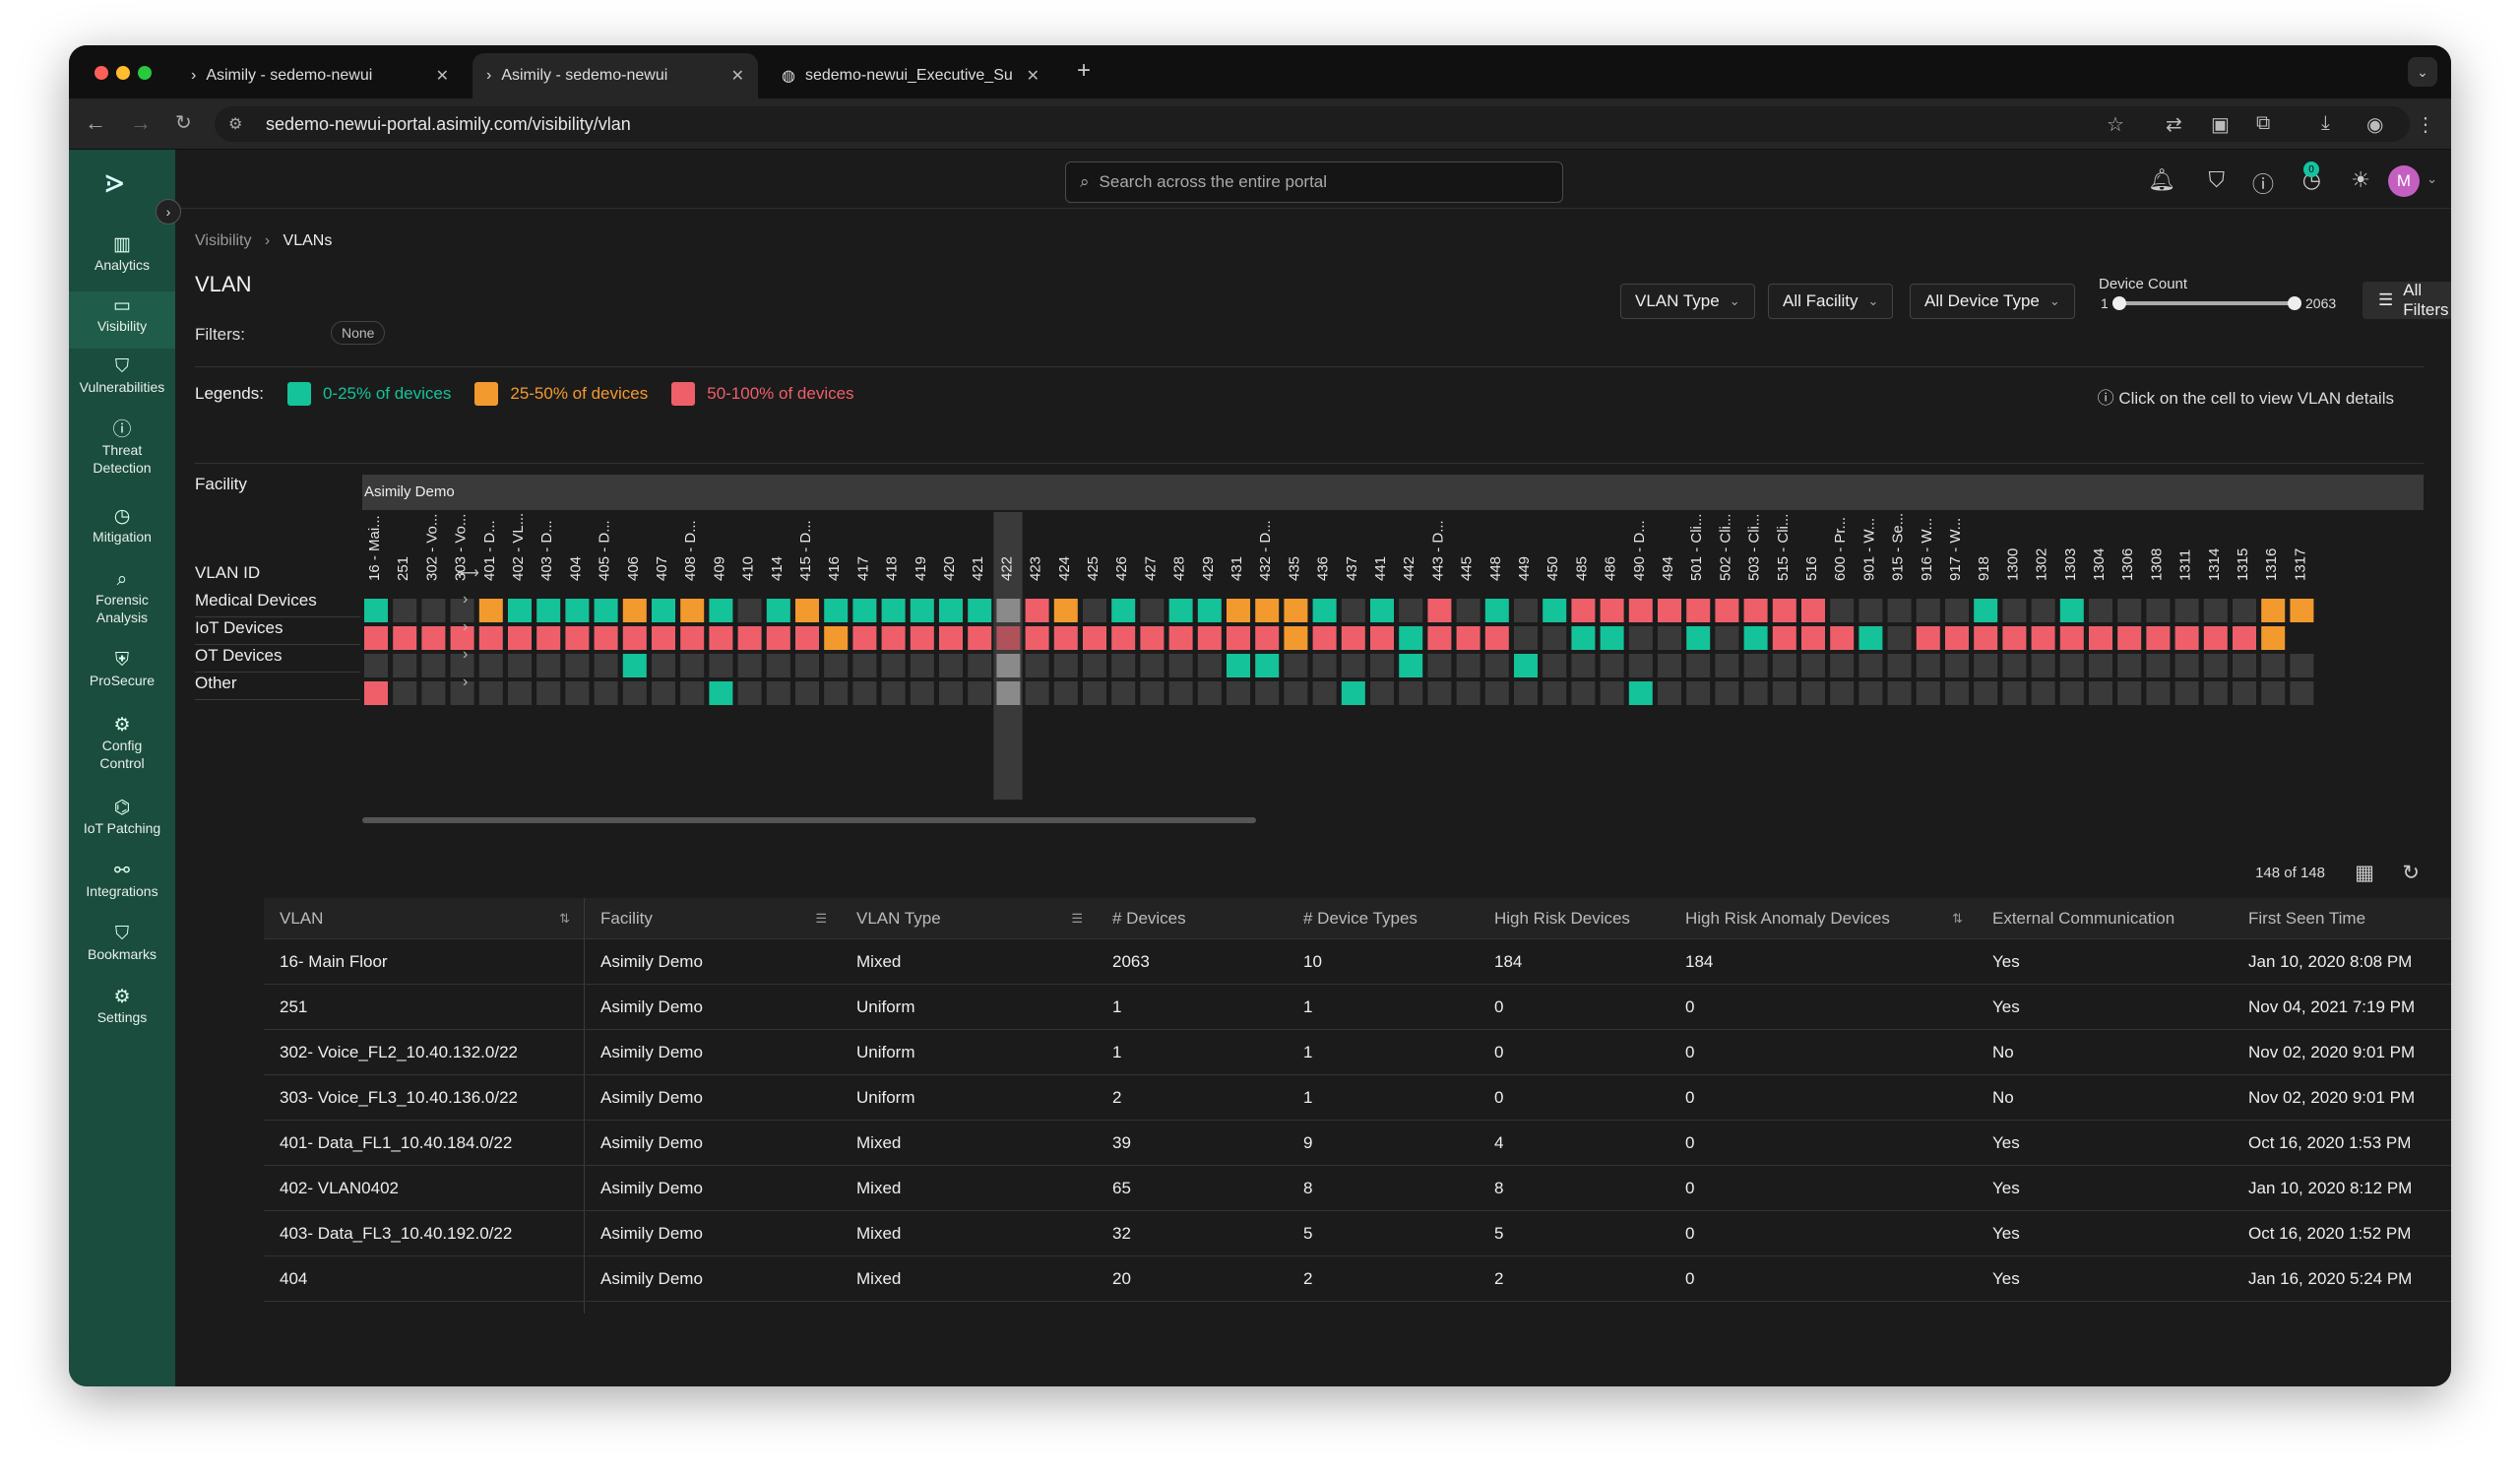  I want to click on vlan-id-tick-label: 1306, so click(2127, 564).